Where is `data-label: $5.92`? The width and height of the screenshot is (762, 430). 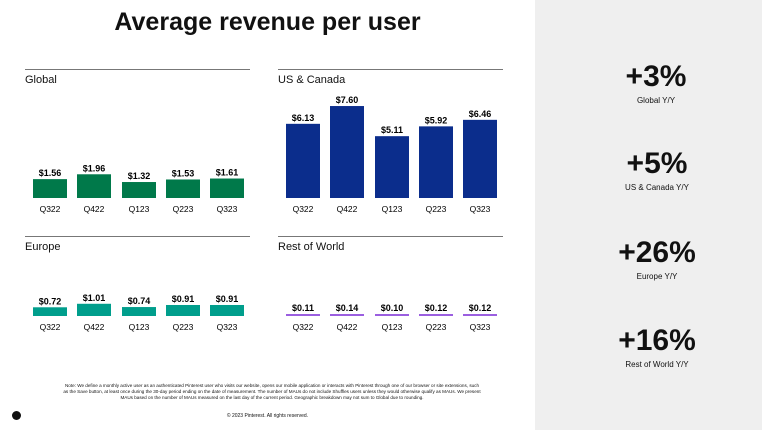
data-label: $5.92 is located at coordinates (436, 120).